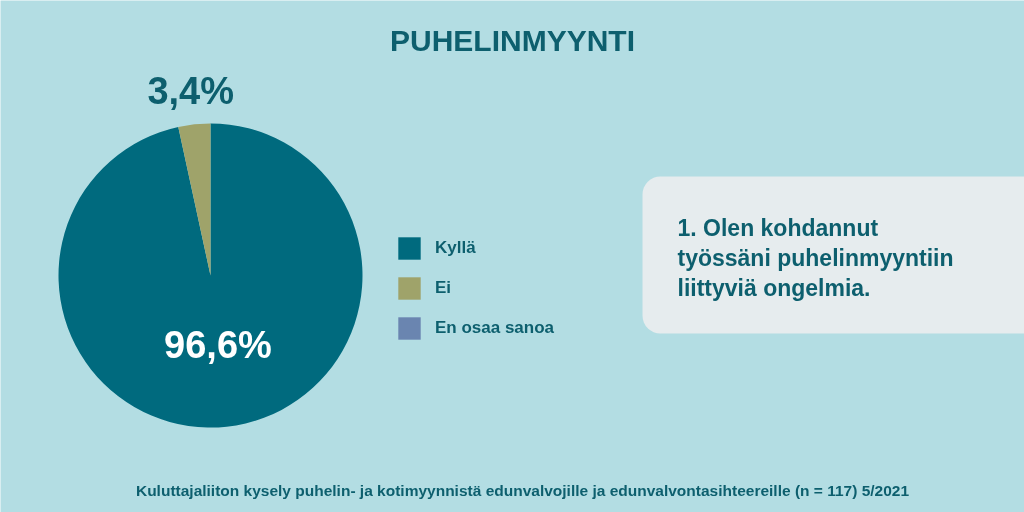 This screenshot has width=1024, height=512. I want to click on text: 1. Olen kohdannut työssäni puhelinmyyntiin liittyviä ongelmia., so click(815, 257).